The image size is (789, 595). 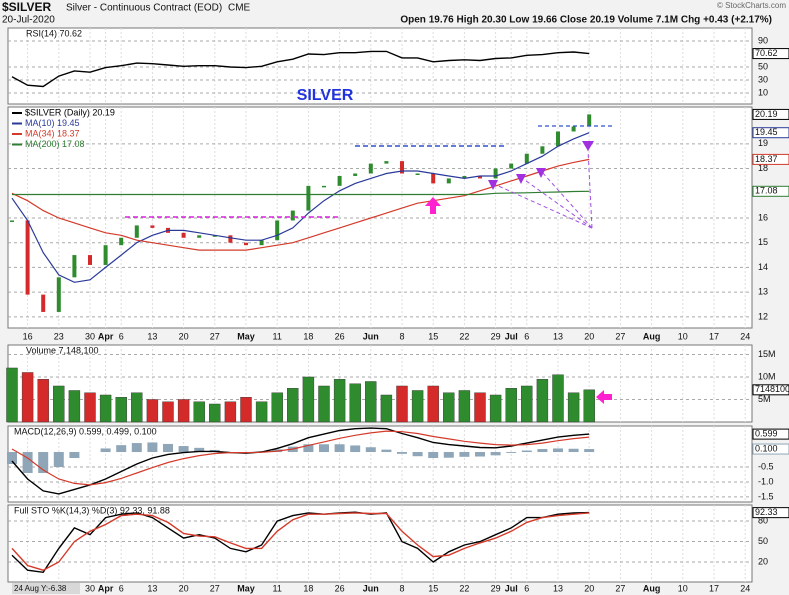 I want to click on panel-frame, so click(x=380, y=464).